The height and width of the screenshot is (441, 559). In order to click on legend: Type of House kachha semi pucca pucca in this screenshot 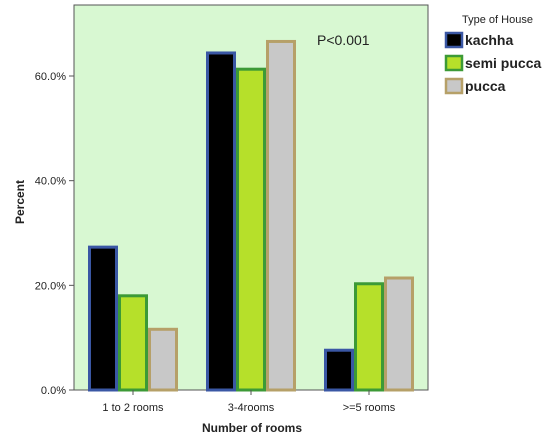, I will do `click(492, 54)`.